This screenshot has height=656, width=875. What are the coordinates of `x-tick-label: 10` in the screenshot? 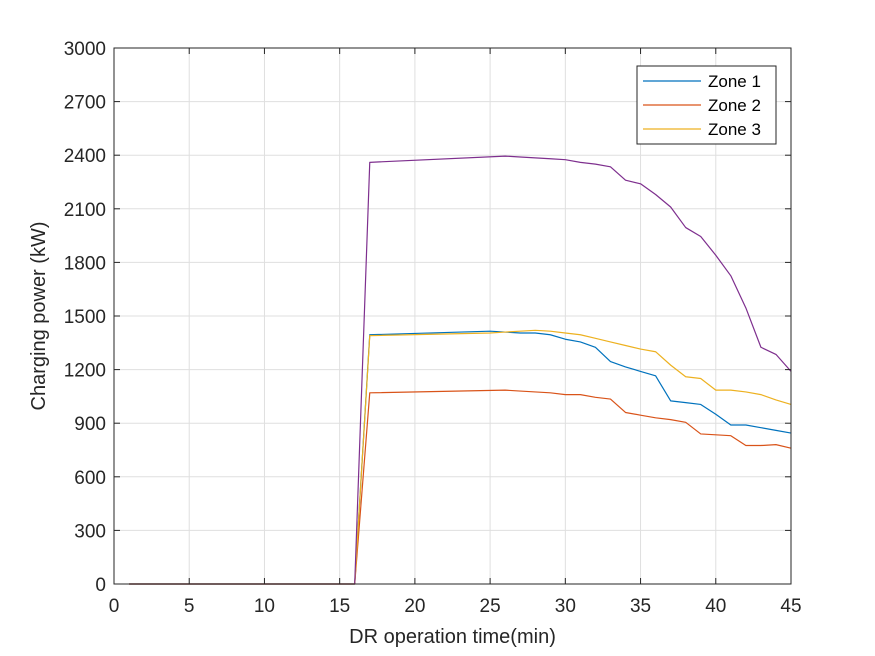 It's located at (264, 606).